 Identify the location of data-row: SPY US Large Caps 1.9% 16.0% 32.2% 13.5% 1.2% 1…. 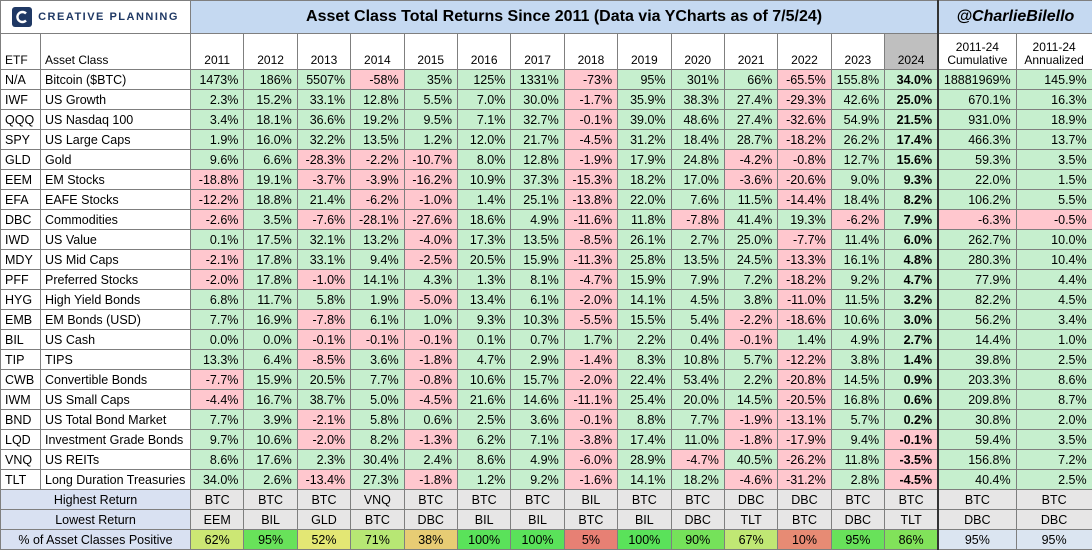
(546, 139).